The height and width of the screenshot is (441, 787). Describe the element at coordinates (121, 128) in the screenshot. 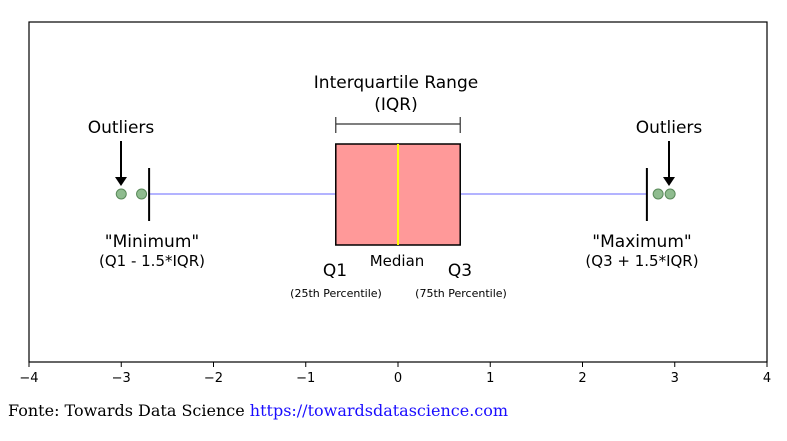

I see `outliers-left-label: Outliers` at that location.